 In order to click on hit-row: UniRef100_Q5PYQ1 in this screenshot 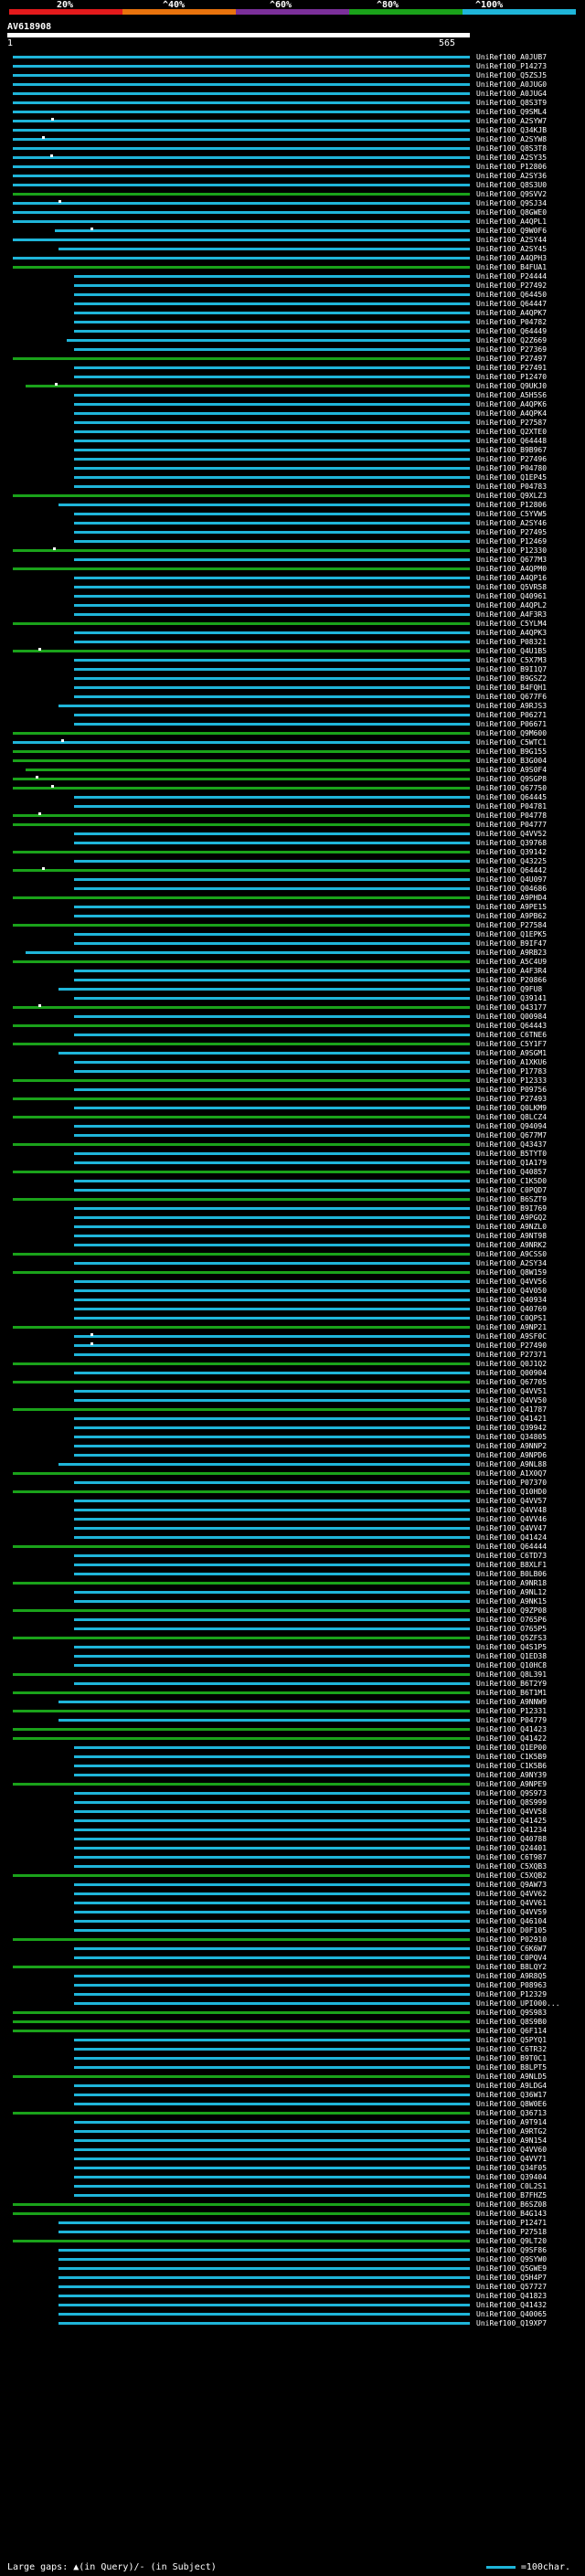, I will do `click(293, 2040)`.